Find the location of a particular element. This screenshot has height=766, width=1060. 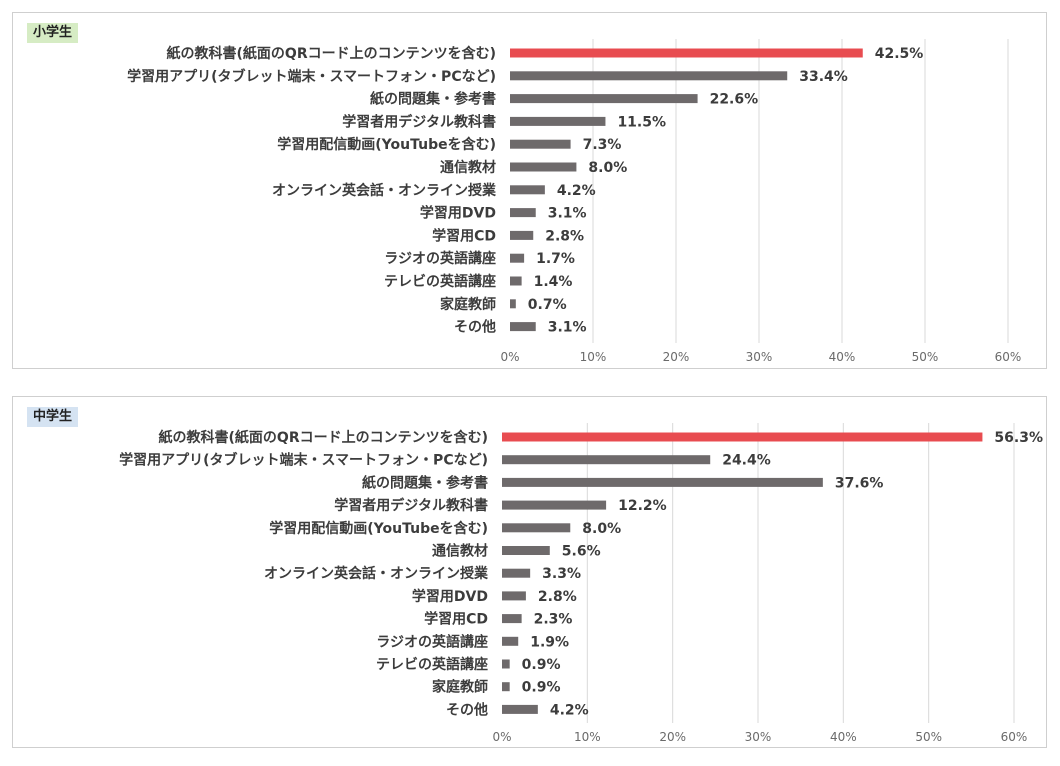

value-label: 0.7% is located at coordinates (547, 305).